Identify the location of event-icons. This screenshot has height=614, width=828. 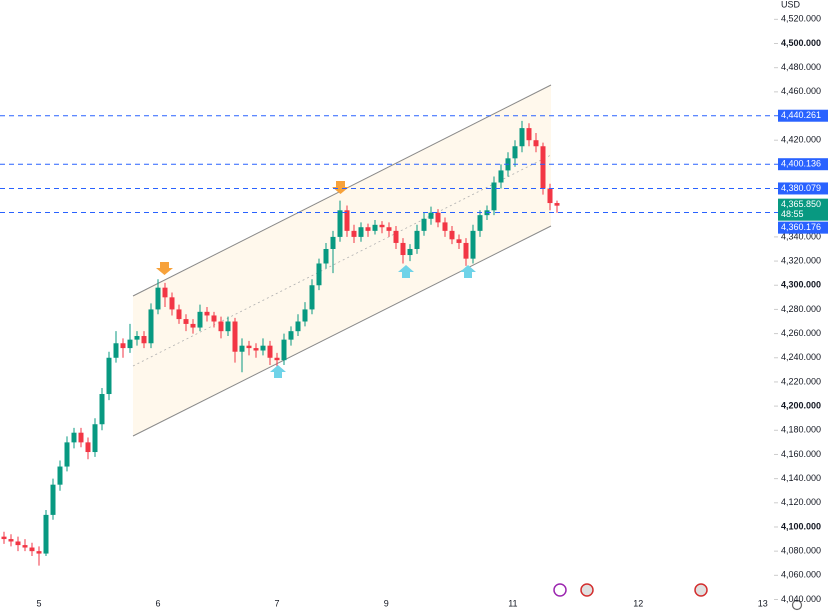
(678, 597).